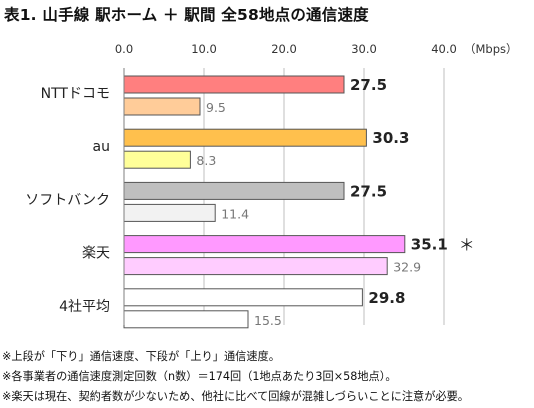  What do you see at coordinates (284, 49) in the screenshot?
I see `x-tick-label: 20.0` at bounding box center [284, 49].